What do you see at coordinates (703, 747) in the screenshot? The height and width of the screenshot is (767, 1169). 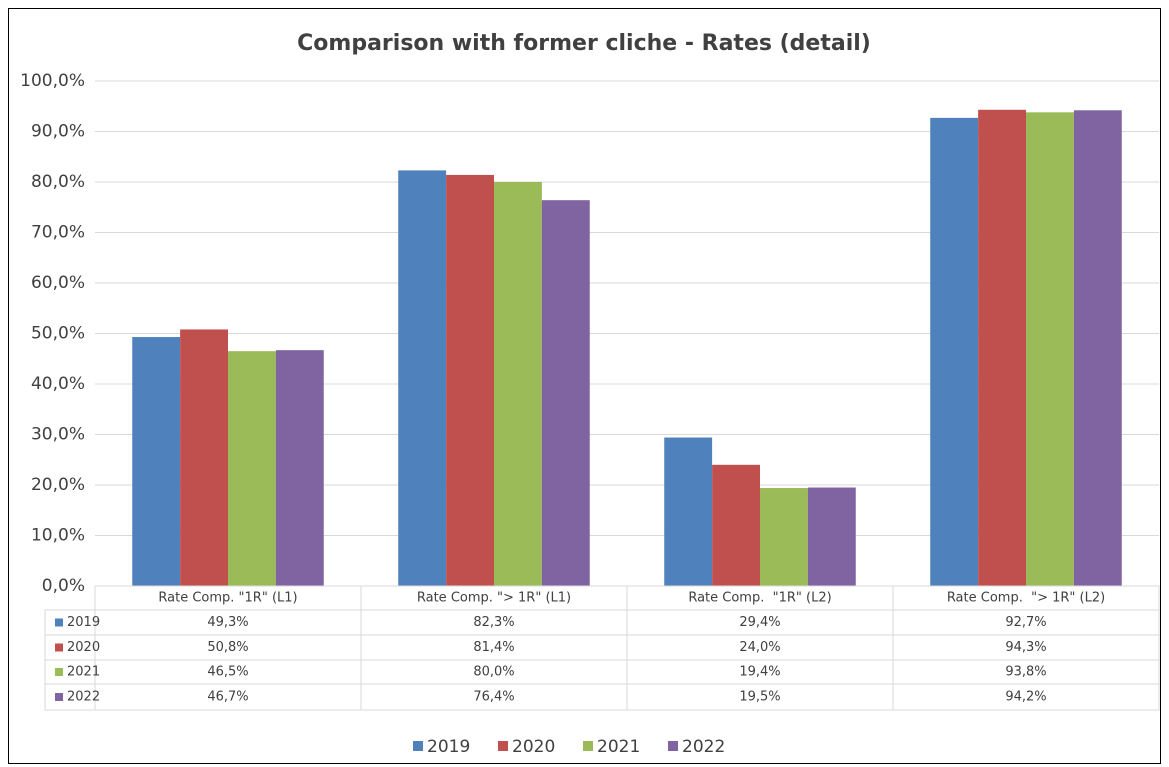 I see `legend-label: 2022` at bounding box center [703, 747].